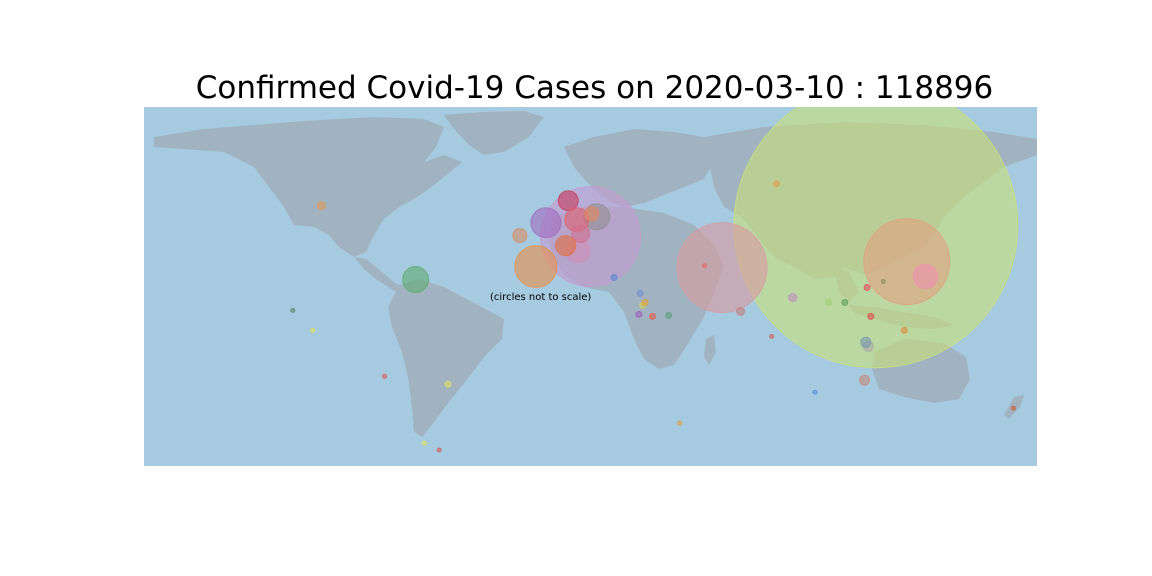  I want to click on land-north-america, so click(308, 187).